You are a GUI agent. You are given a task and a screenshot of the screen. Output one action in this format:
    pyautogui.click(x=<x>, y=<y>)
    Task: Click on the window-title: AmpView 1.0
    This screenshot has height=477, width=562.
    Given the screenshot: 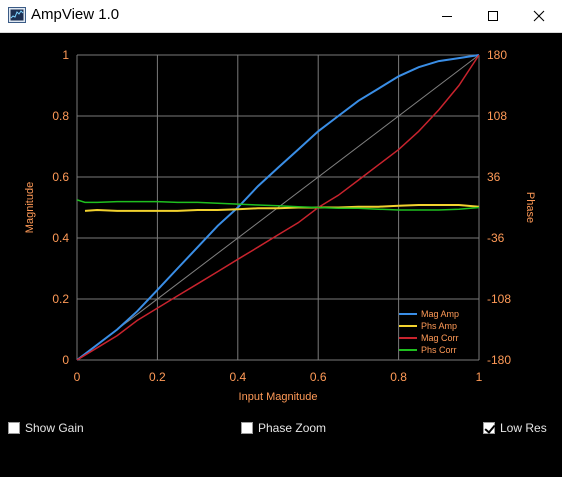 What is the action you would take?
    pyautogui.click(x=75, y=14)
    